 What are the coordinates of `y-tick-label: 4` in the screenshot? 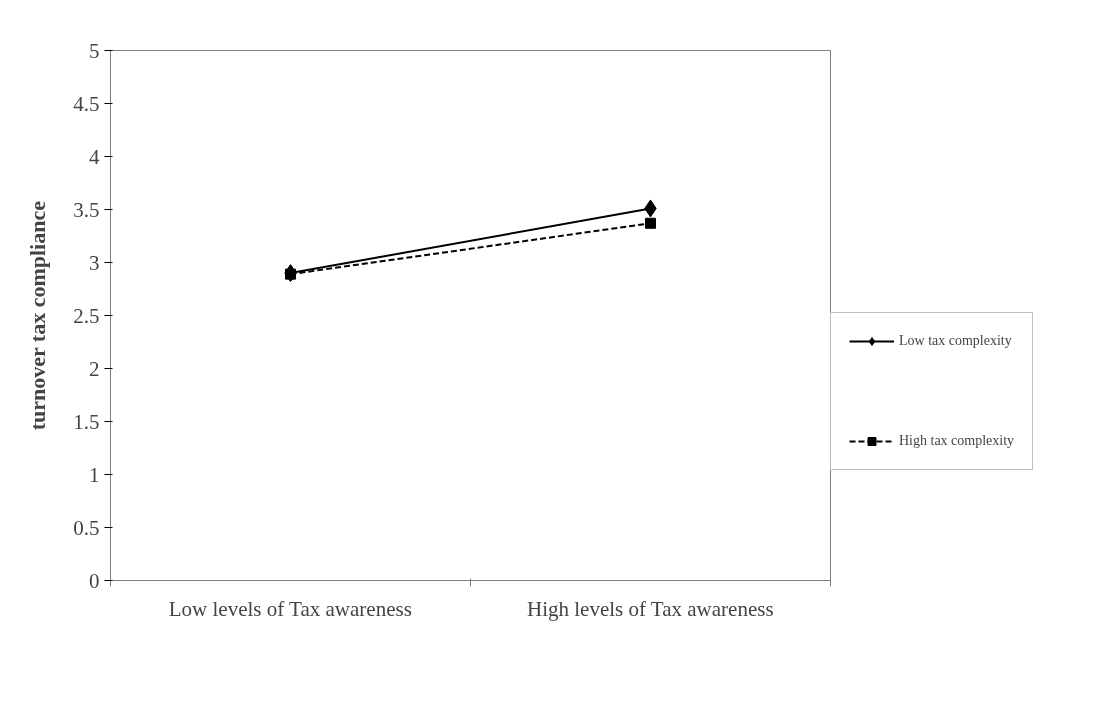 It's located at (94, 156).